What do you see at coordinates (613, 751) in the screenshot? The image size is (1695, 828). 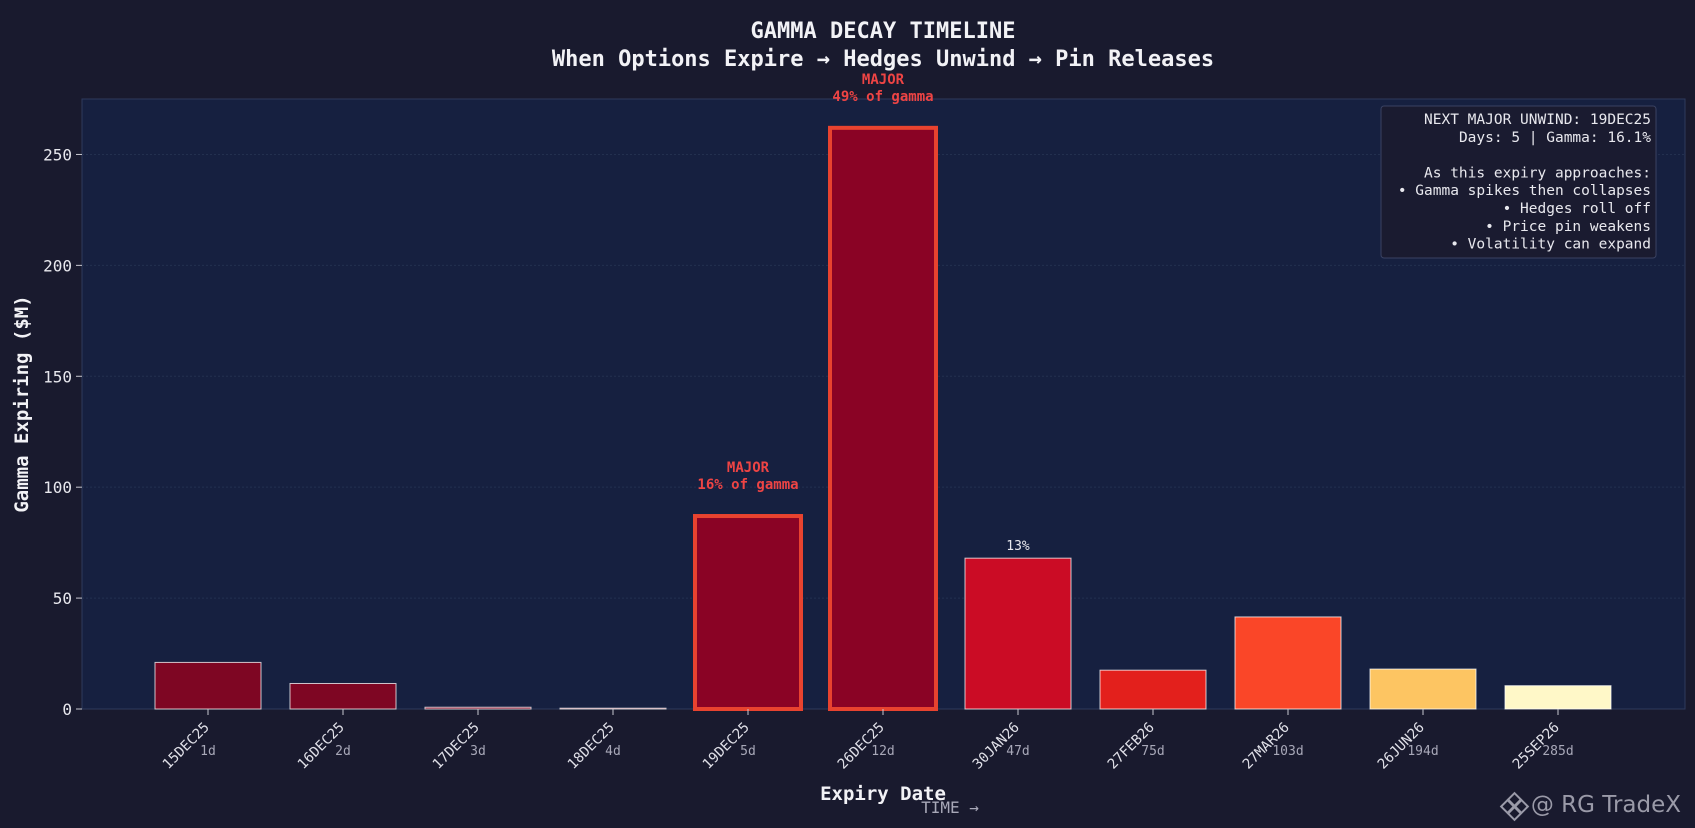 I see `days-to-expiry-label: 4d` at bounding box center [613, 751].